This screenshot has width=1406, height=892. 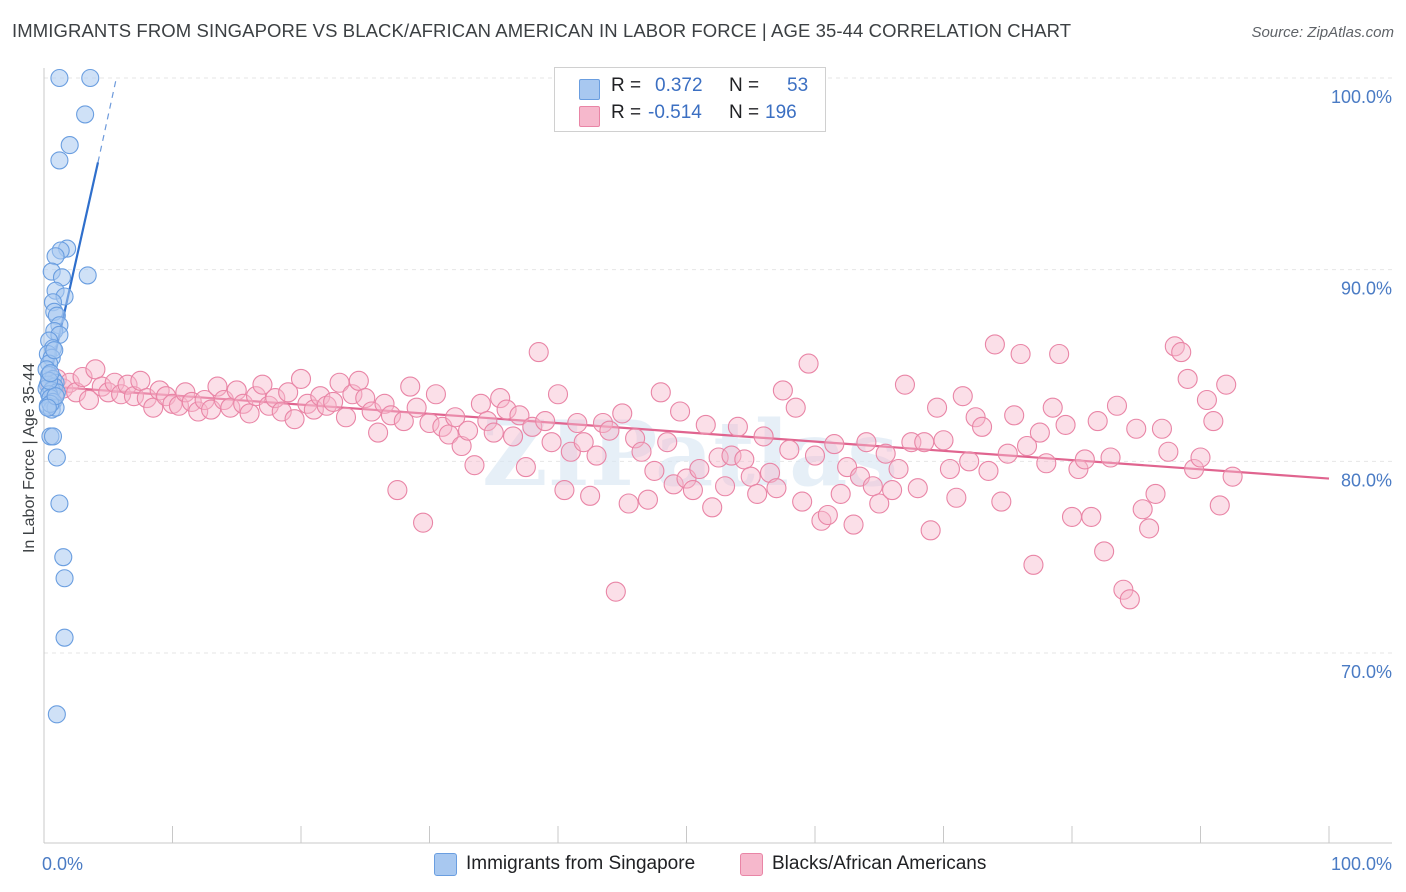 I want to click on y-tick-label: 100.0%, so click(x=1361, y=97).